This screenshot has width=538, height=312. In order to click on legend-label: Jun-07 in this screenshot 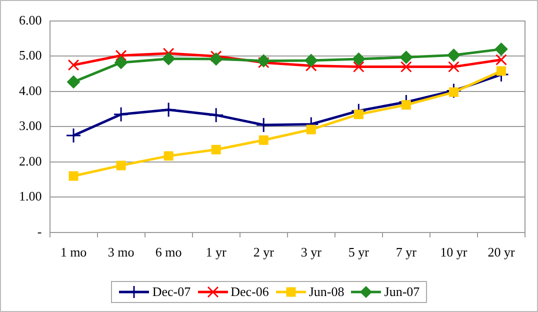, I will do `click(402, 292)`.